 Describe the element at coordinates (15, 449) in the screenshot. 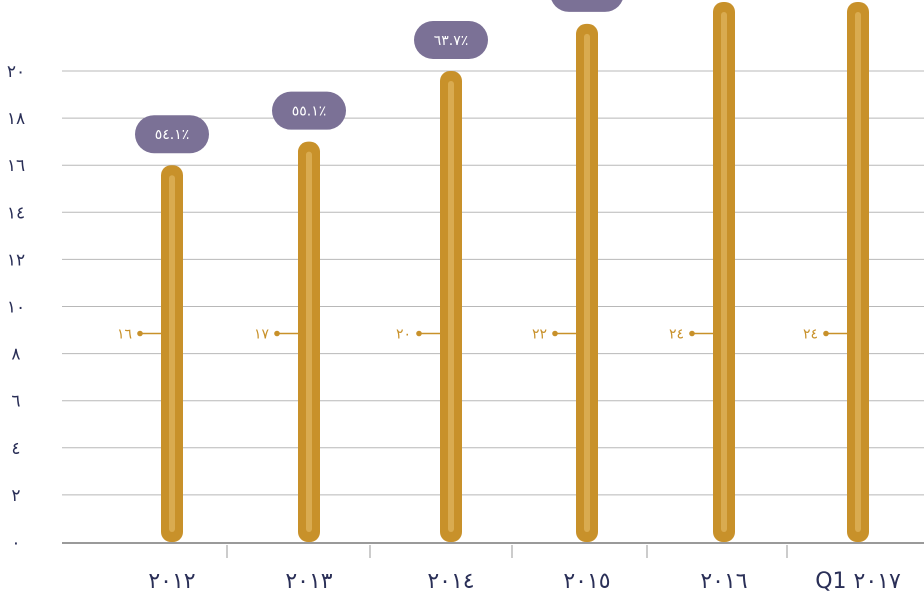

I see `y-tick-label: ٤` at that location.